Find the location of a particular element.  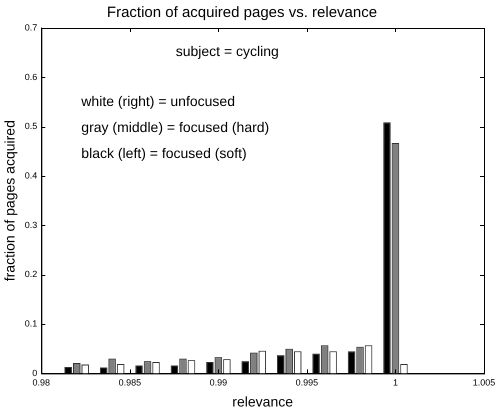

y-tick-label: 0.4 is located at coordinates (31, 175).